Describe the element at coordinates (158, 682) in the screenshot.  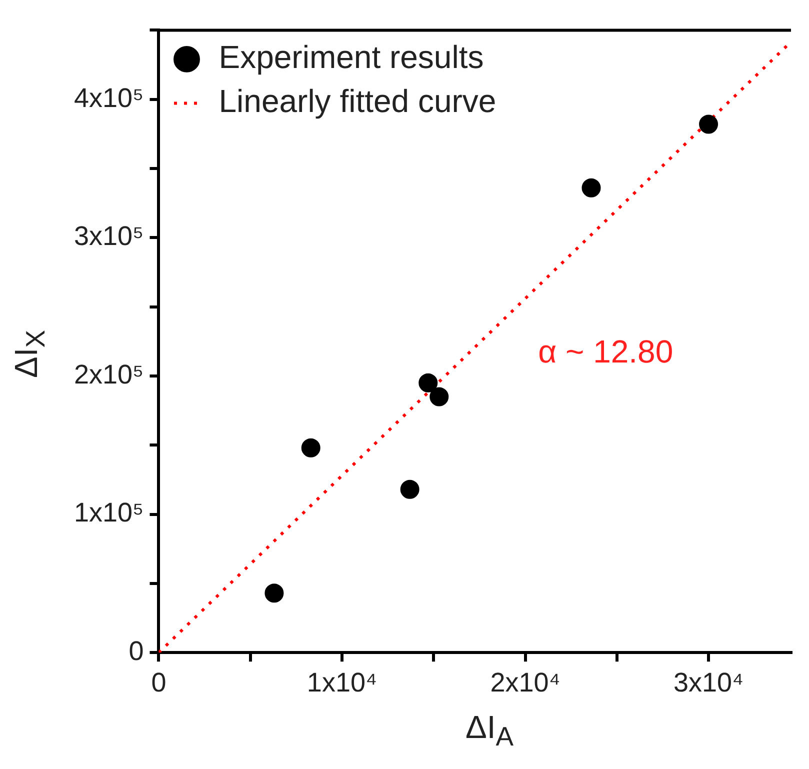
I see `x-tick-label: 0` at that location.